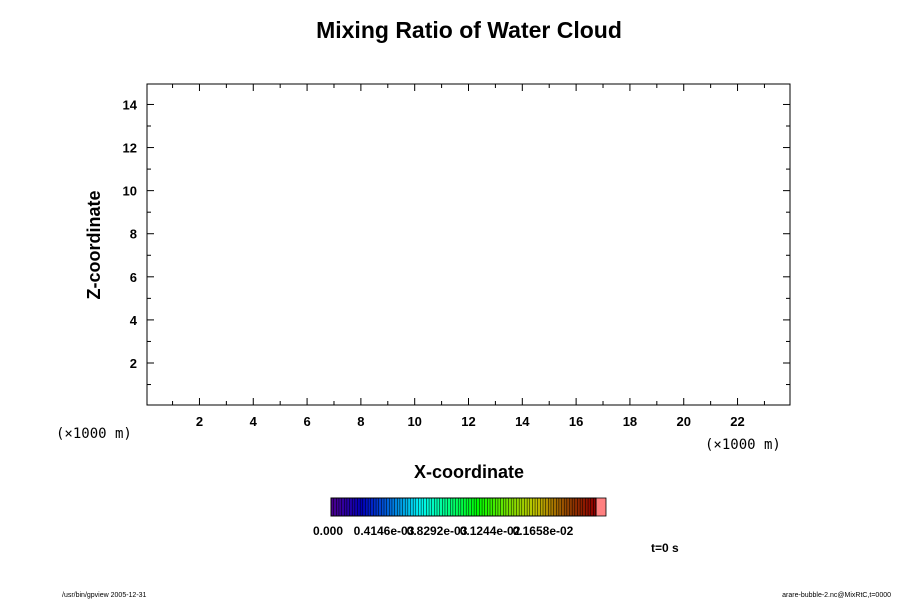 The image size is (900, 600). What do you see at coordinates (737, 421) in the screenshot?
I see `x-tick-label: 22` at bounding box center [737, 421].